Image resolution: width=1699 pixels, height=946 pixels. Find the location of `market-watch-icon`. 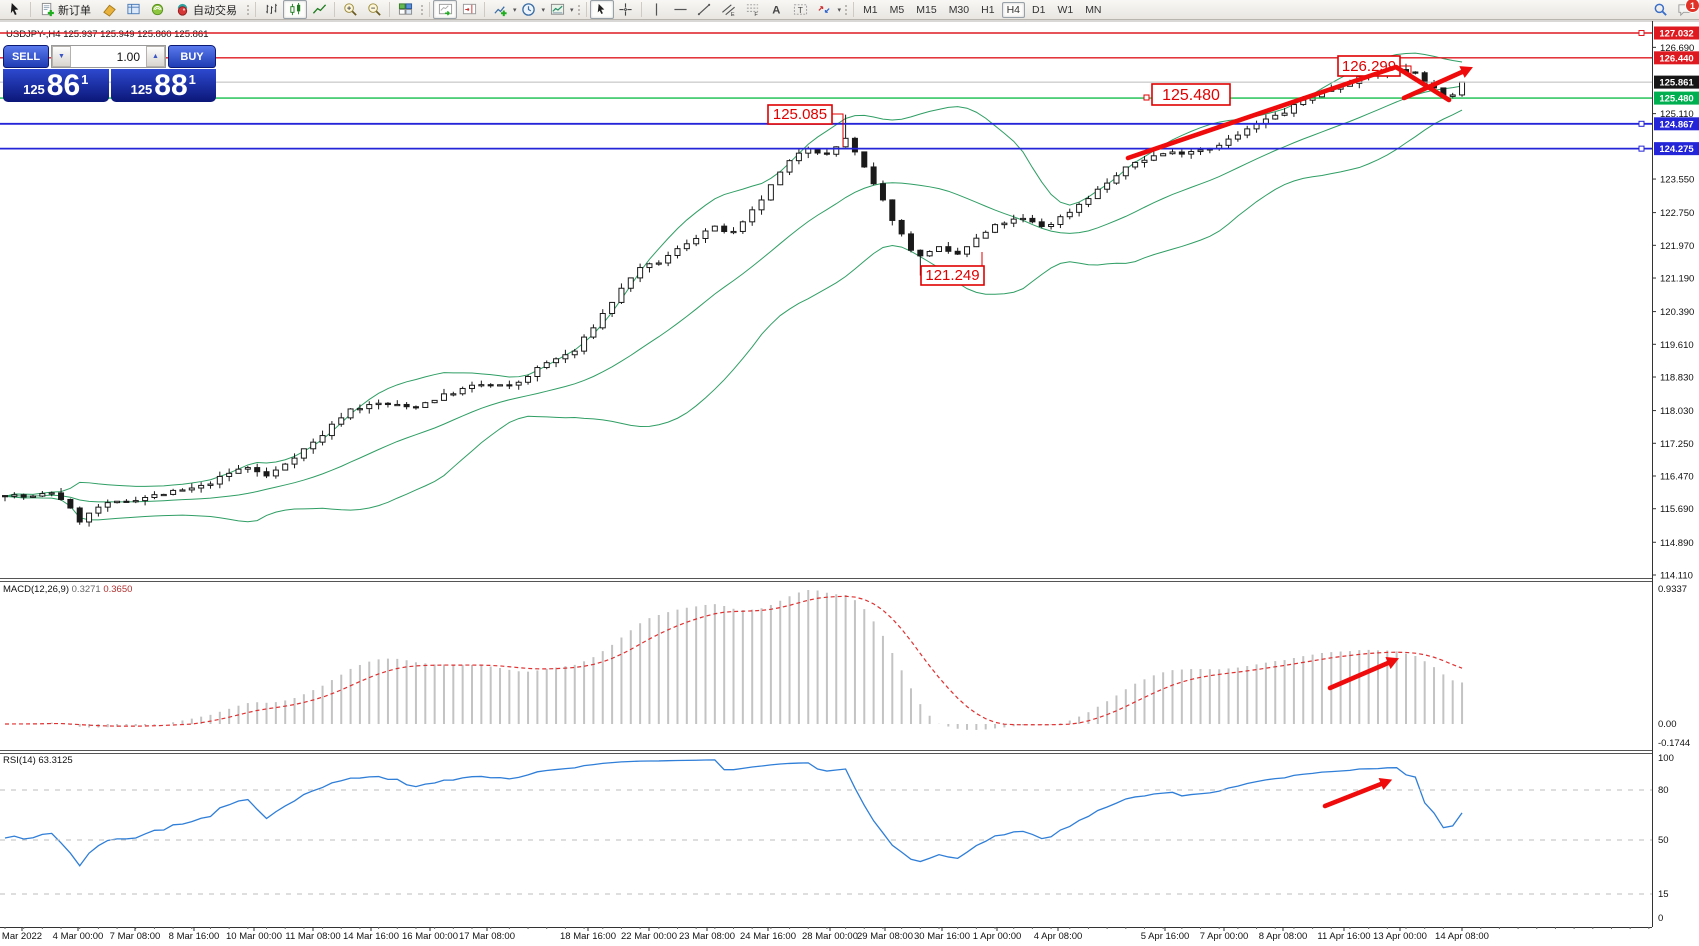

market-watch-icon is located at coordinates (109, 9).